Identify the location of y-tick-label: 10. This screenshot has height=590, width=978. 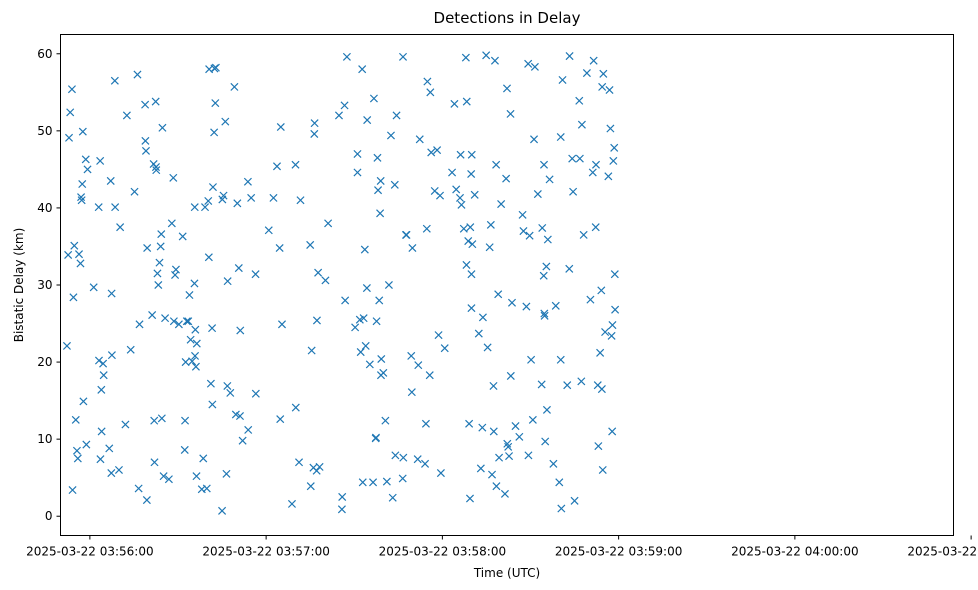
(44, 439).